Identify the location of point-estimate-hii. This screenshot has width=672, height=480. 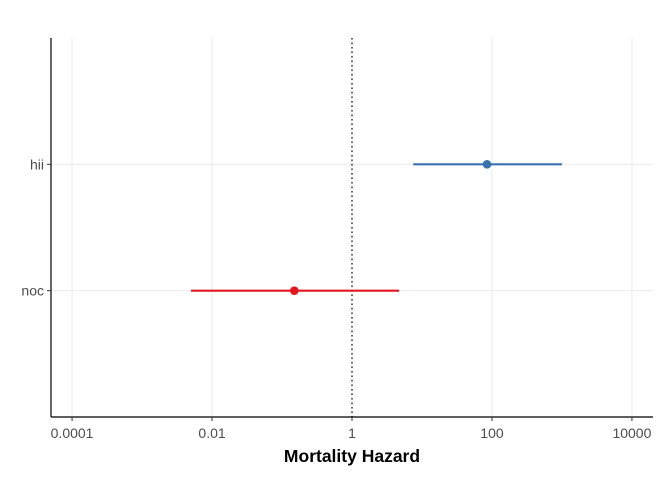
(487, 164).